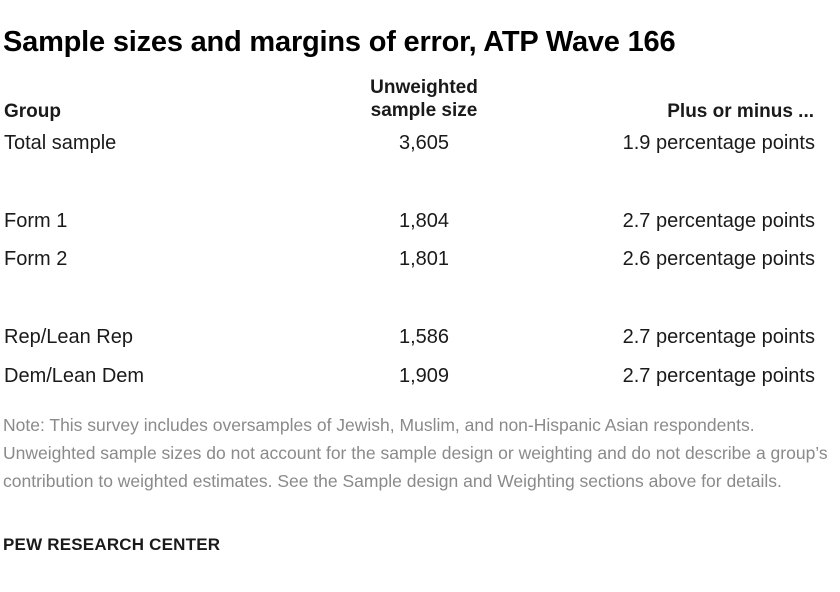 The width and height of the screenshot is (840, 592). I want to click on table-row: Form 2 1,801 2.6 percentage points, so click(420, 263).